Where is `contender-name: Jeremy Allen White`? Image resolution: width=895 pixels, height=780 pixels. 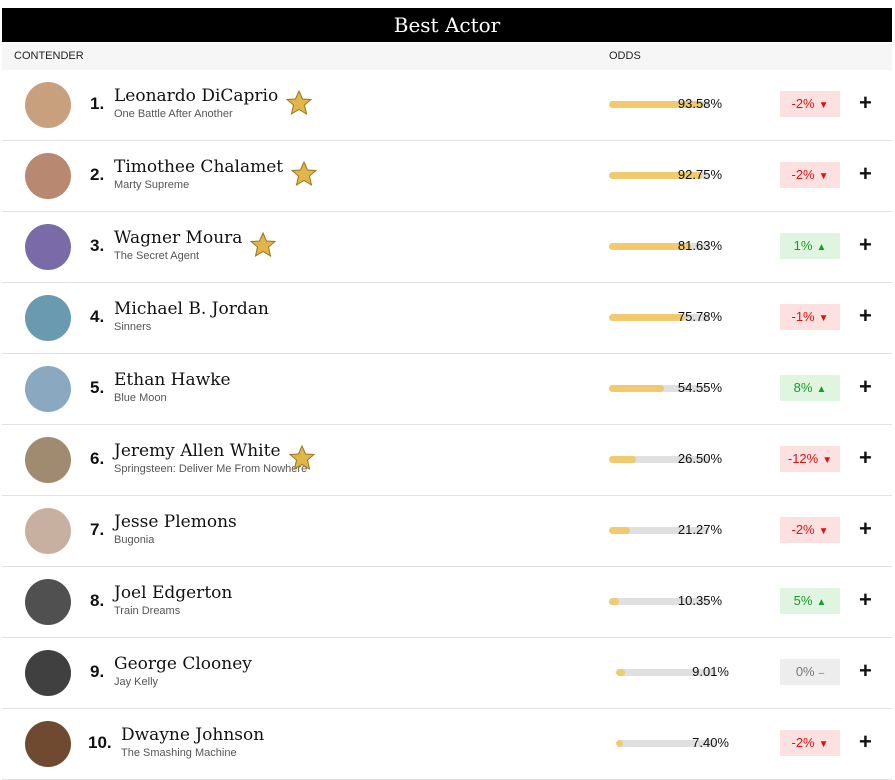 contender-name: Jeremy Allen White is located at coordinates (197, 451).